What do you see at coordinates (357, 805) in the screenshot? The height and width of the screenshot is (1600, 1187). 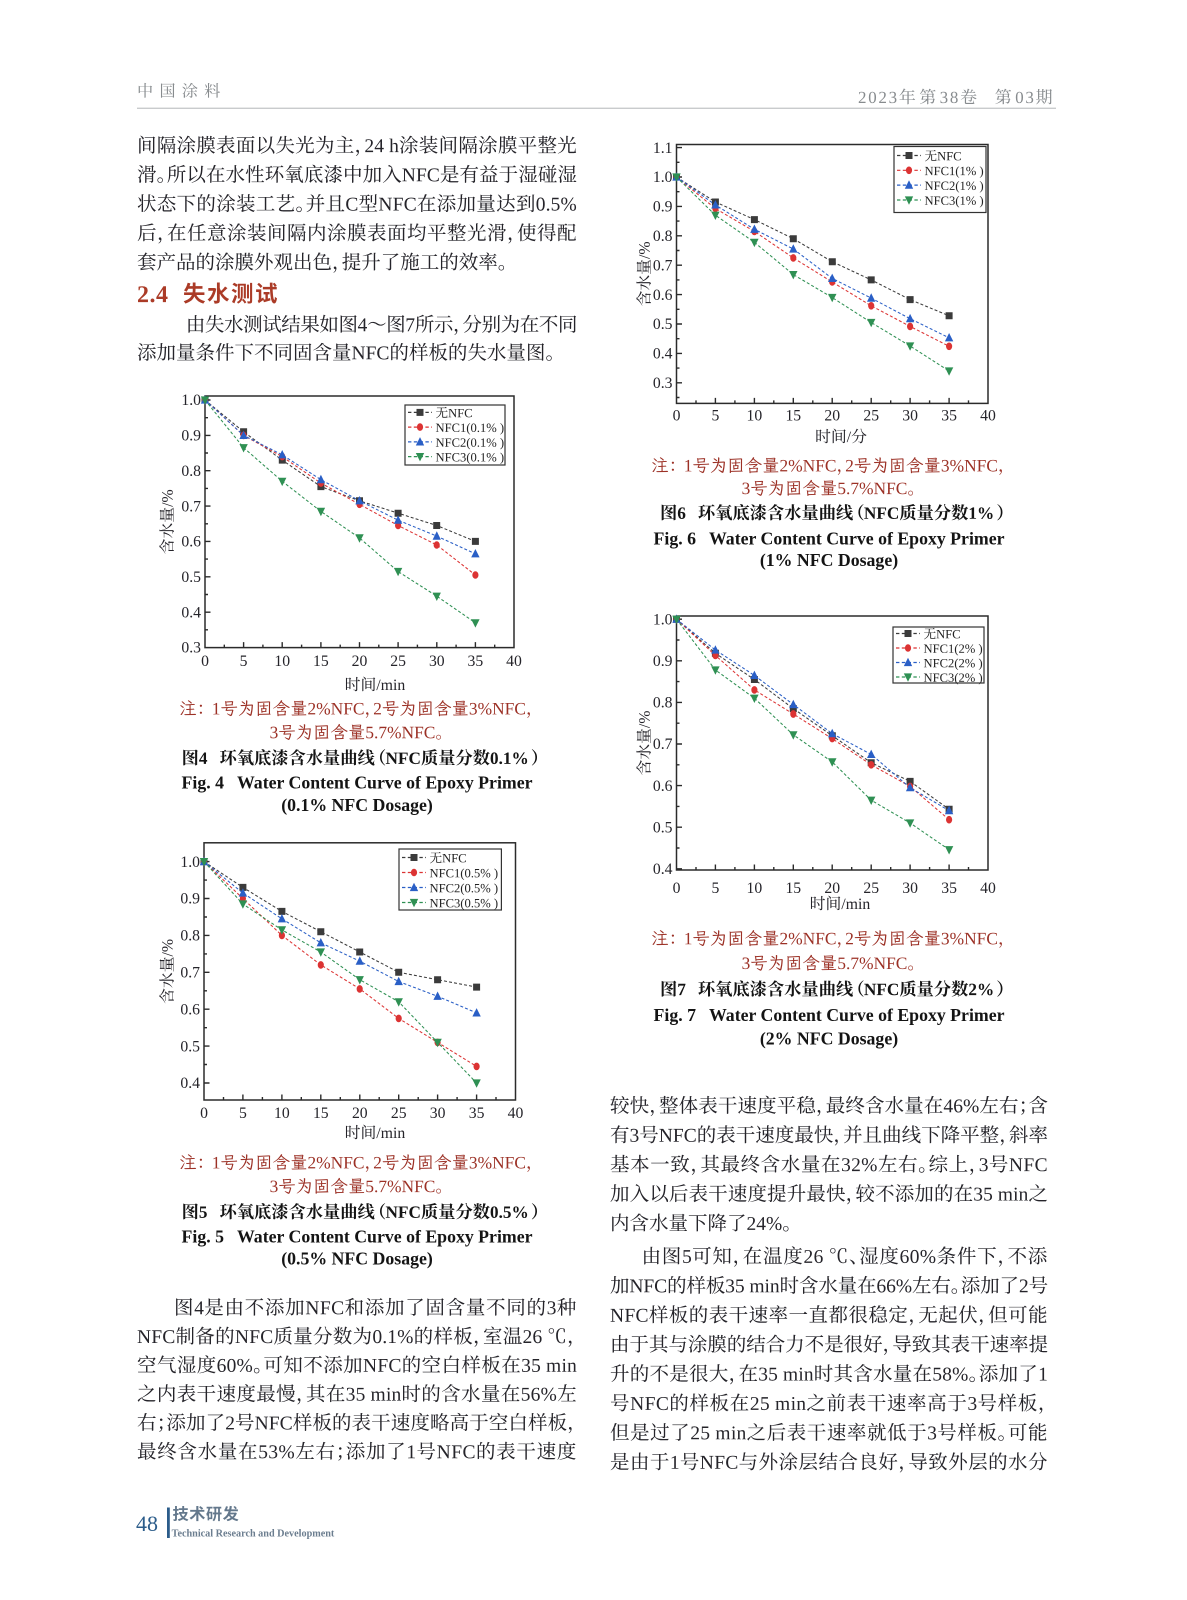 I see `svg-text: (0.1% NFC Dosage)` at bounding box center [357, 805].